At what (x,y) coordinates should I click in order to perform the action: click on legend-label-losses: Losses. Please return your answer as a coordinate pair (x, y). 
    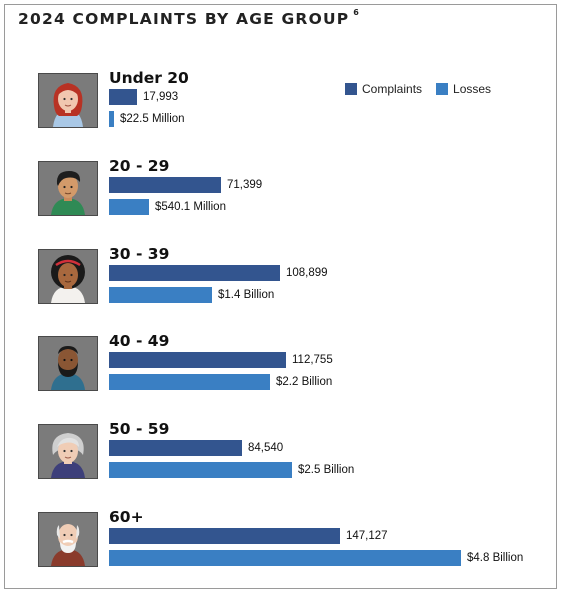
    Looking at the image, I should click on (472, 89).